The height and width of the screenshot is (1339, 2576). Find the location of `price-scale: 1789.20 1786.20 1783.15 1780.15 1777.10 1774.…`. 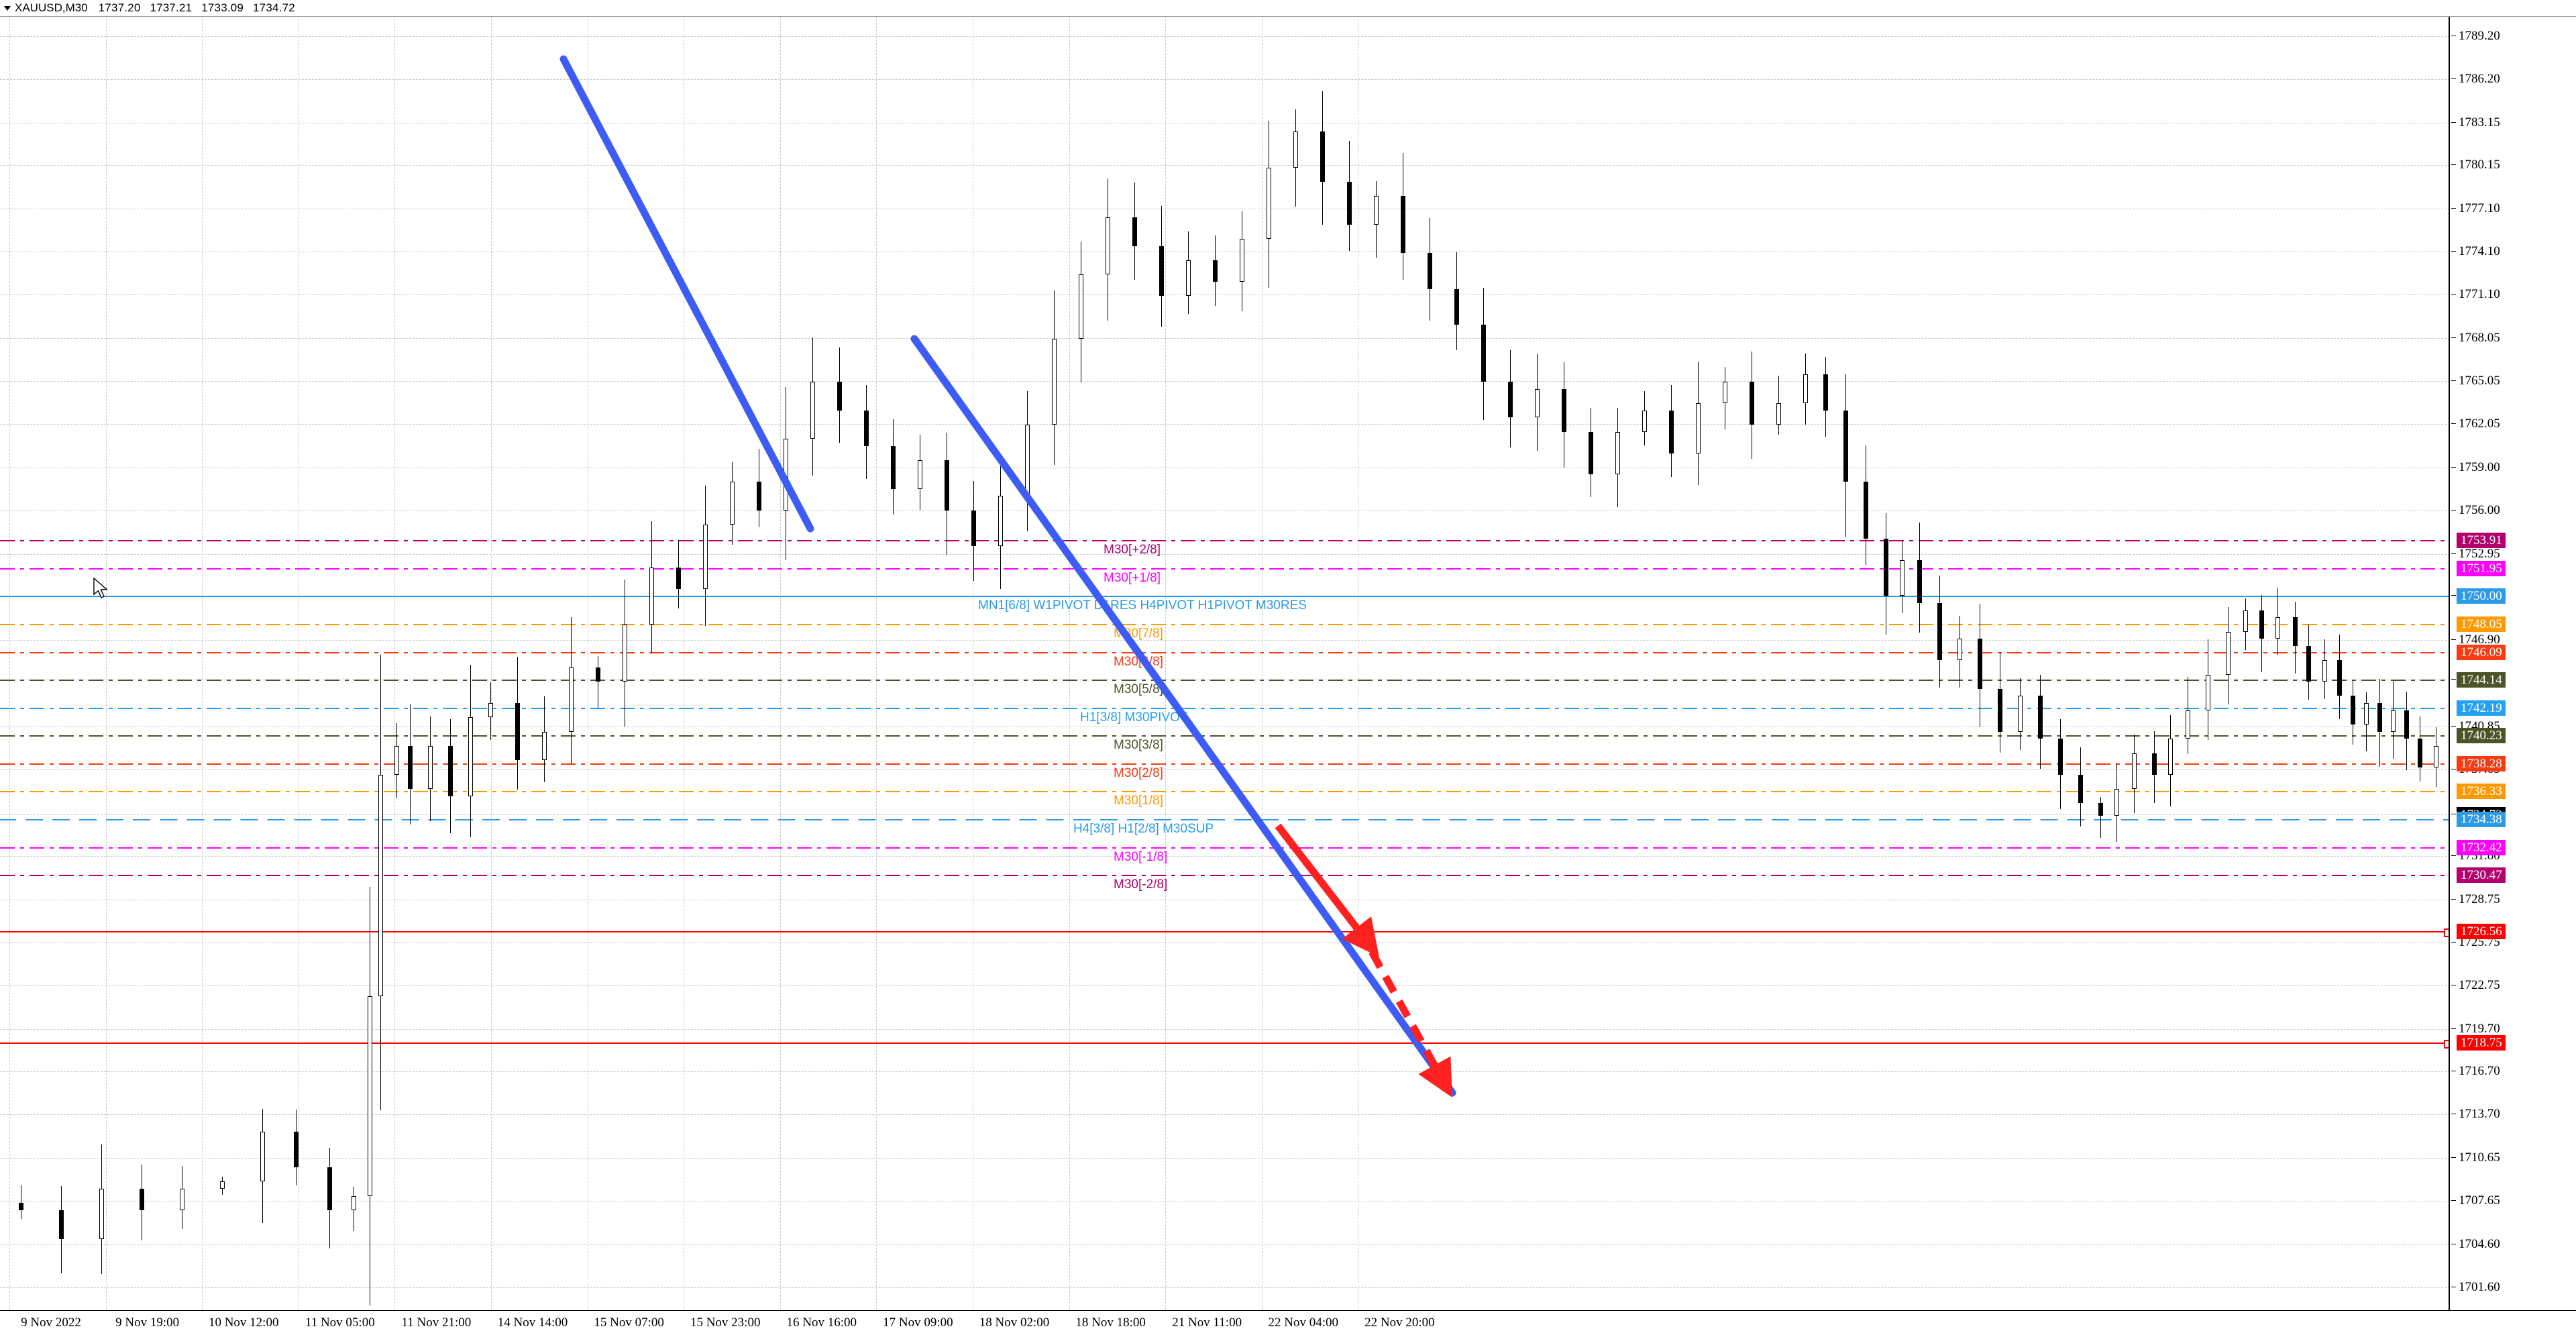

price-scale: 1789.20 1786.20 1783.15 1780.15 1777.10 1774.… is located at coordinates (2513, 663).